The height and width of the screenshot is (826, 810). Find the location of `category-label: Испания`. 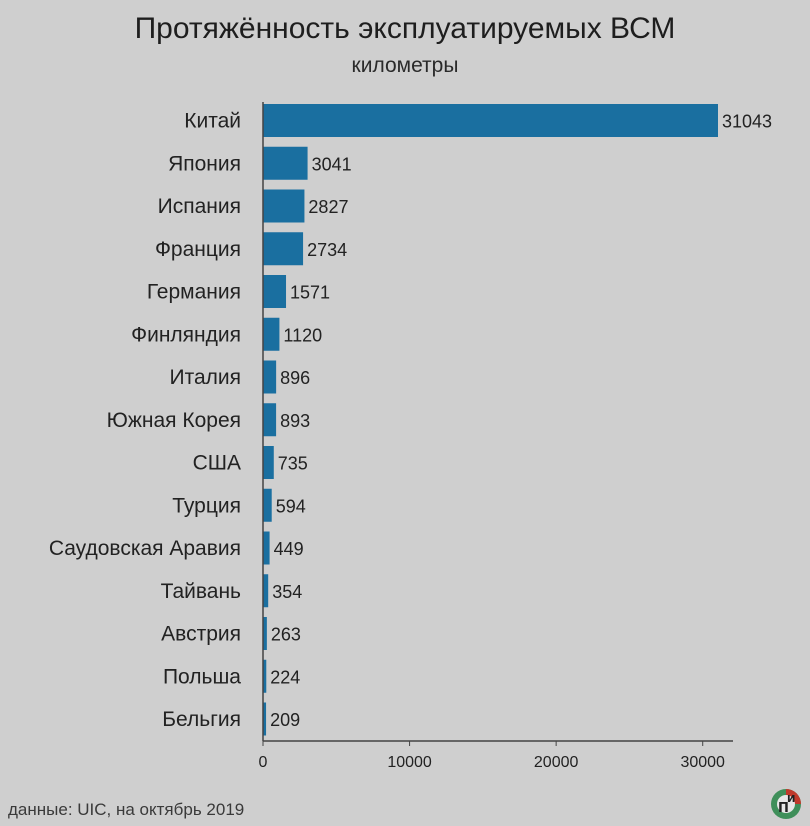

category-label: Испания is located at coordinates (199, 206).